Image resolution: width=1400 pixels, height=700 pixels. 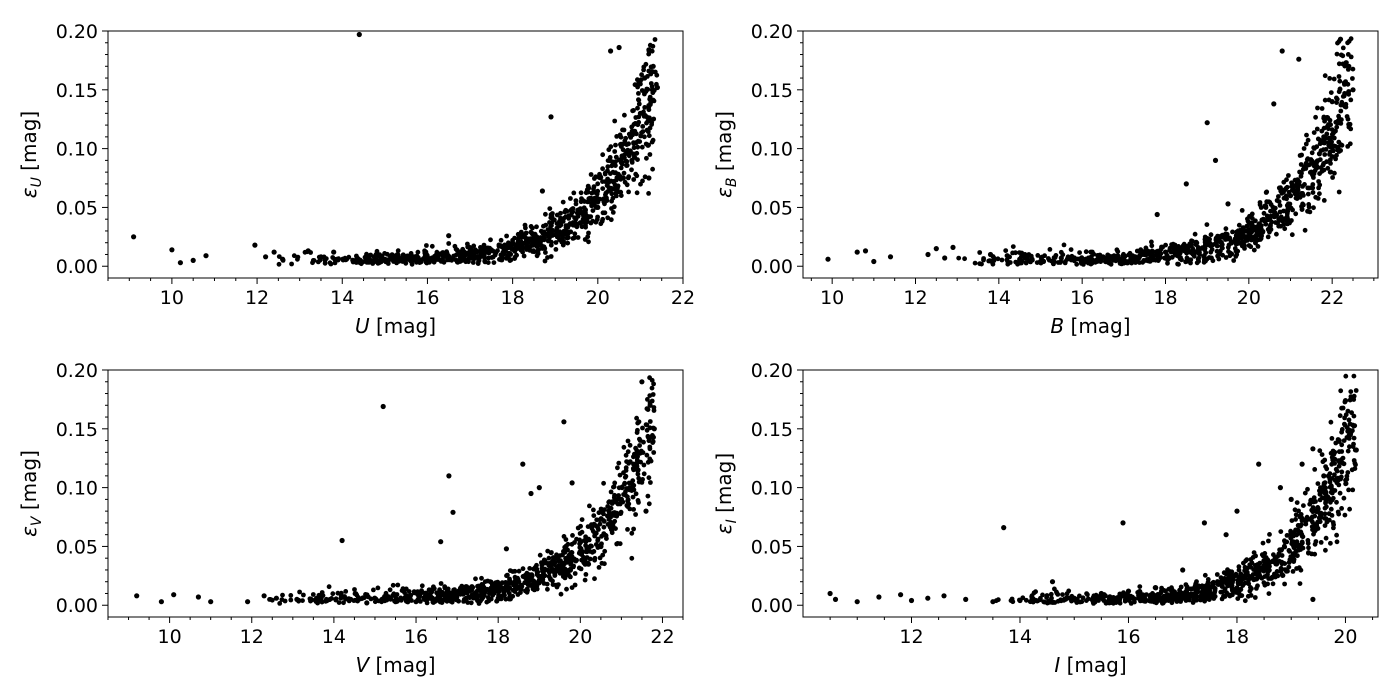 I want to click on x-tick-label: 18, so click(x=1237, y=637).